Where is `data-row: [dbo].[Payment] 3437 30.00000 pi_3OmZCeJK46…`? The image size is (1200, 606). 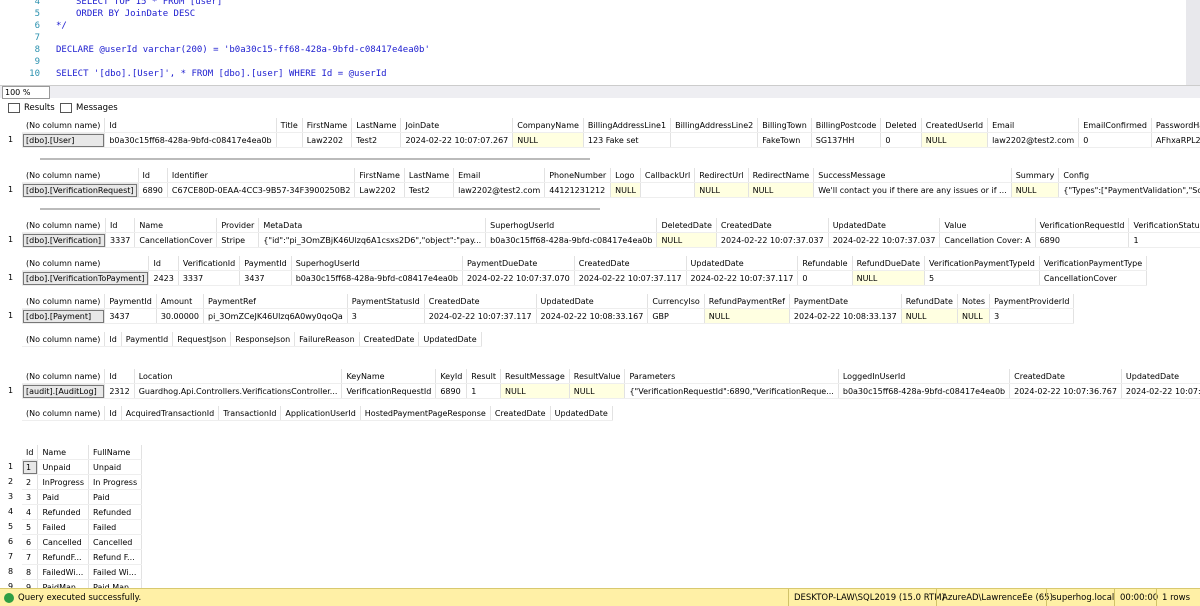 data-row: [dbo].[Payment] 3437 30.00000 pi_3OmZCeJK46… is located at coordinates (548, 316).